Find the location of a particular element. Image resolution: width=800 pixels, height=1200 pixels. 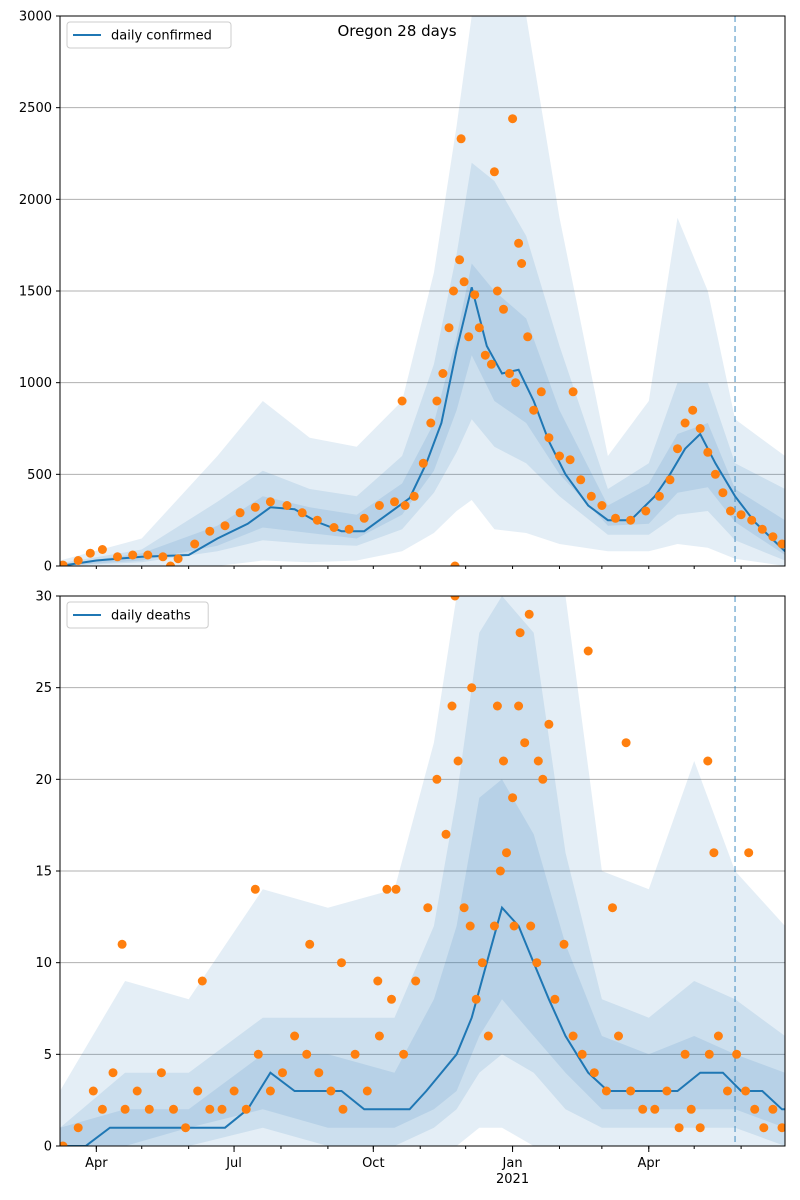

legend: daily confirmed is located at coordinates (149, 35).